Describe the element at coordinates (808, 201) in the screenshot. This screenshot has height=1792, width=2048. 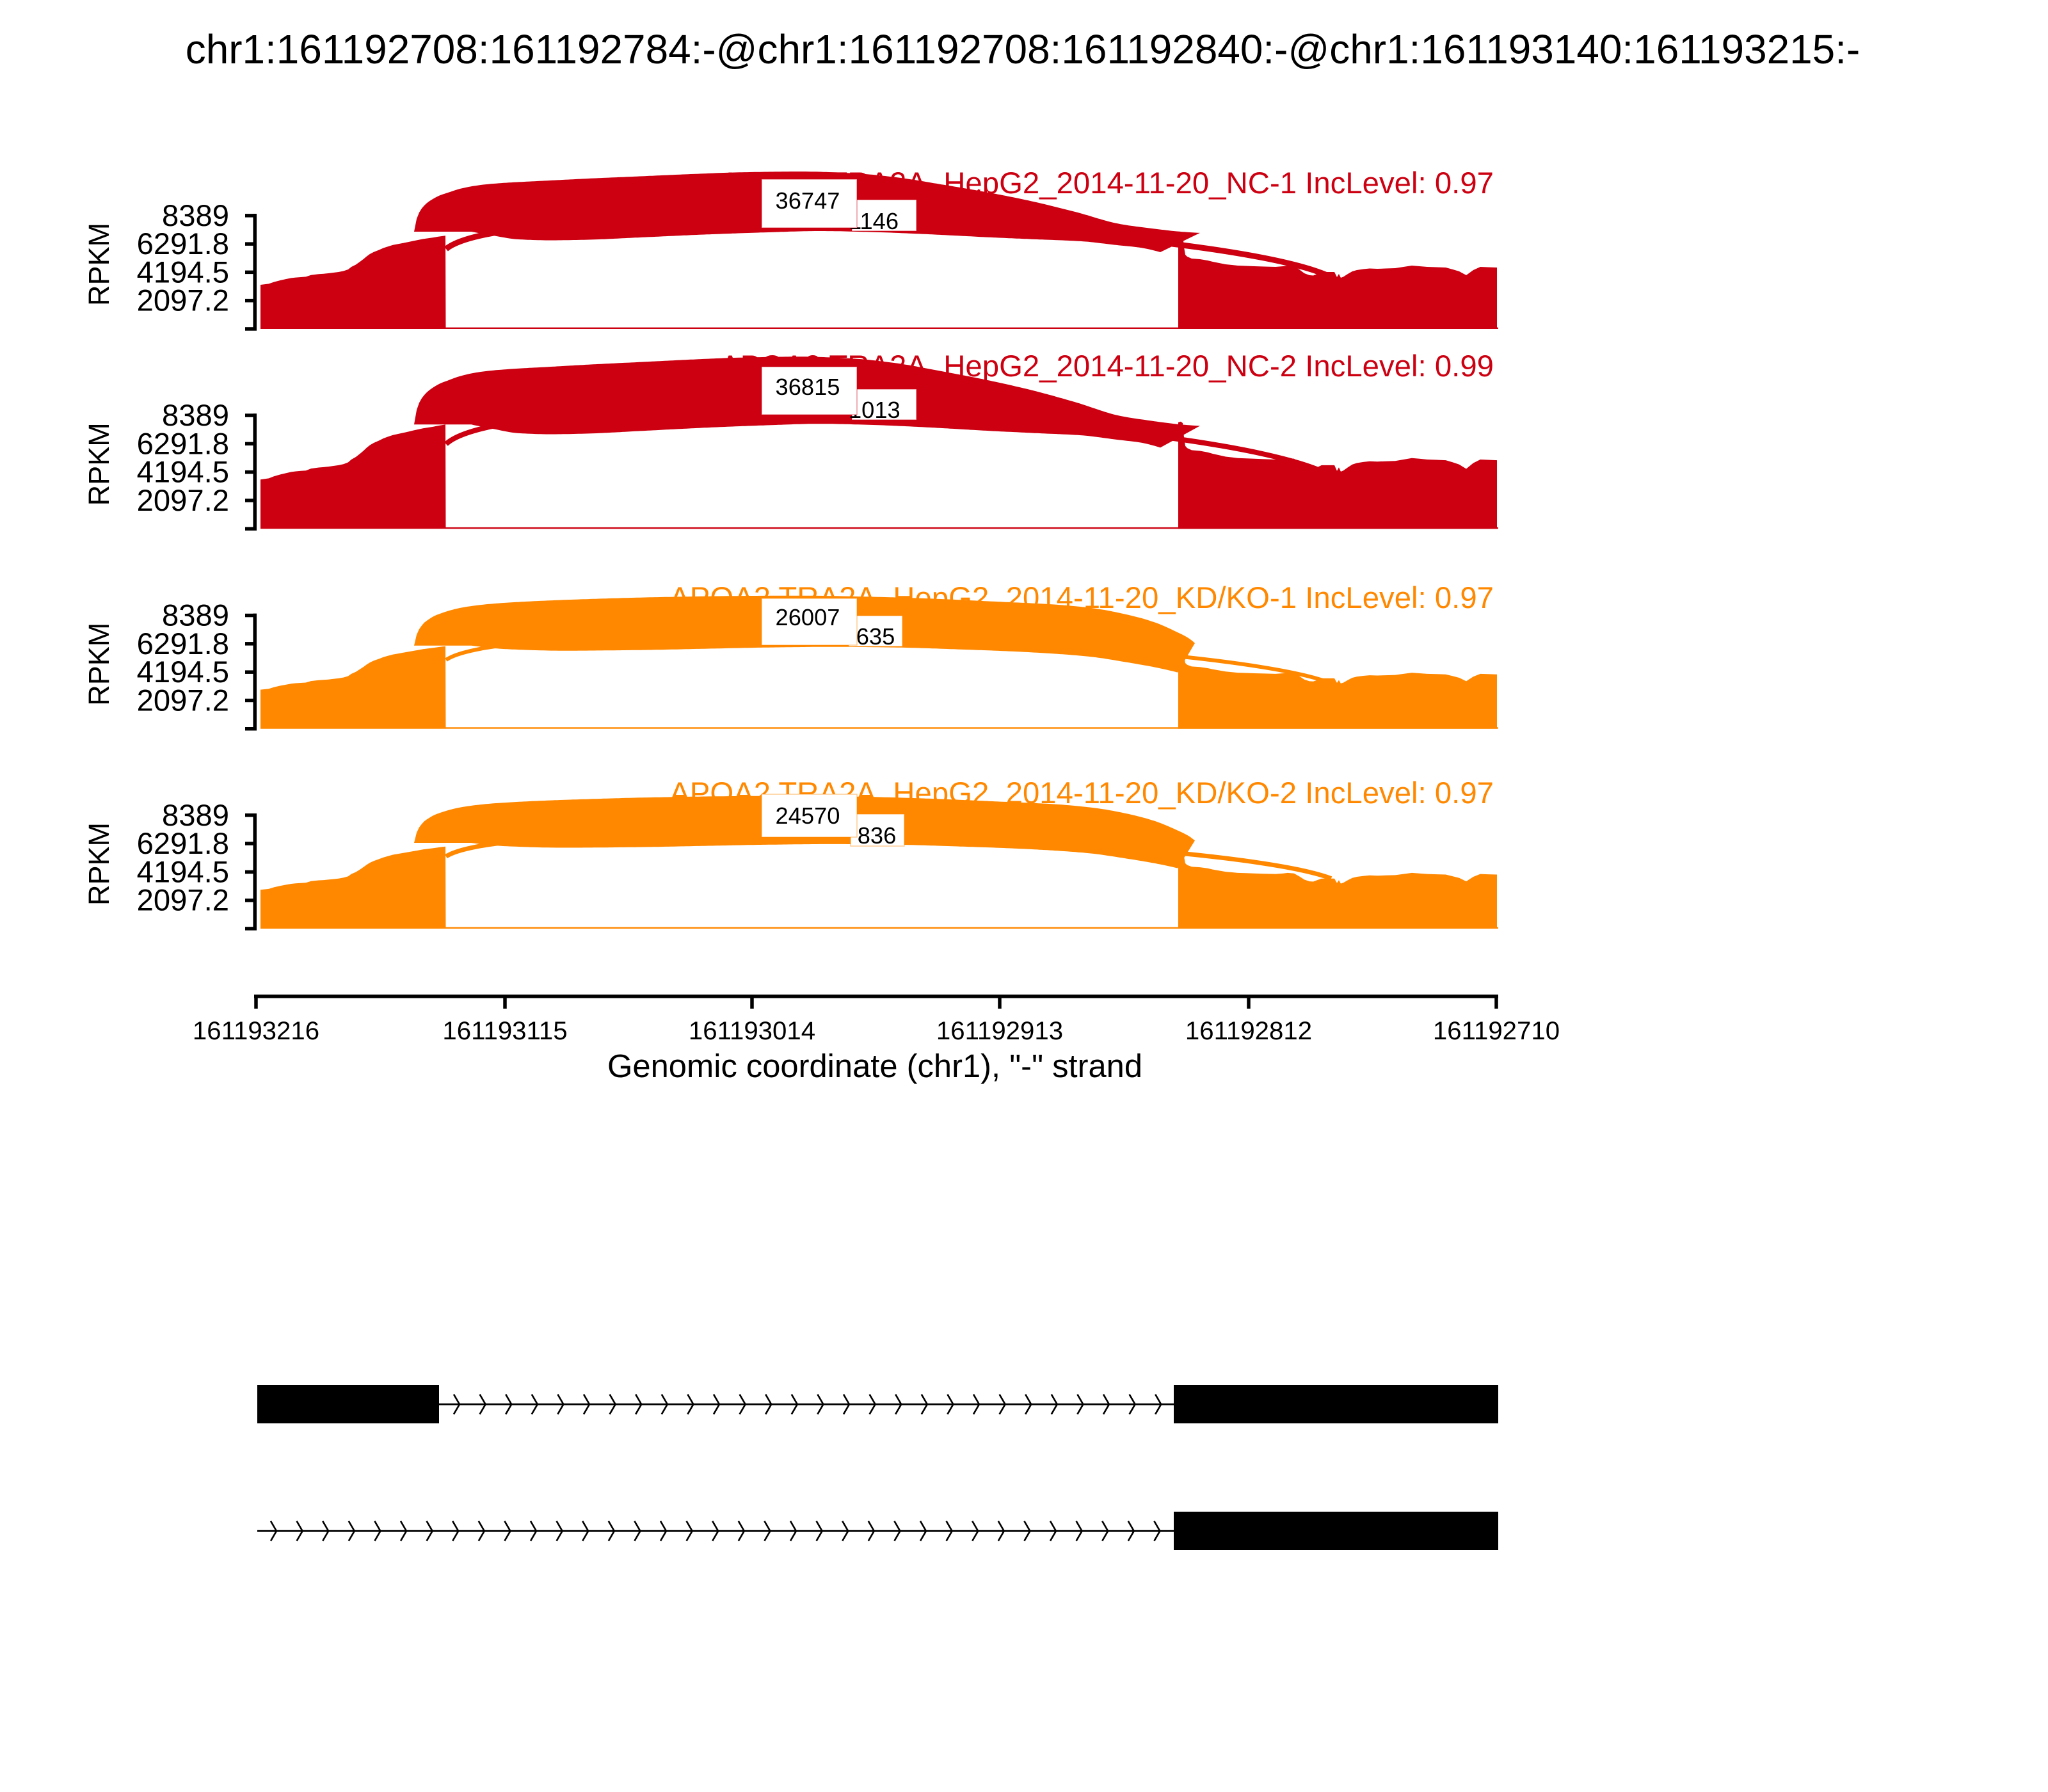
I see `svg-text: 36747` at that location.